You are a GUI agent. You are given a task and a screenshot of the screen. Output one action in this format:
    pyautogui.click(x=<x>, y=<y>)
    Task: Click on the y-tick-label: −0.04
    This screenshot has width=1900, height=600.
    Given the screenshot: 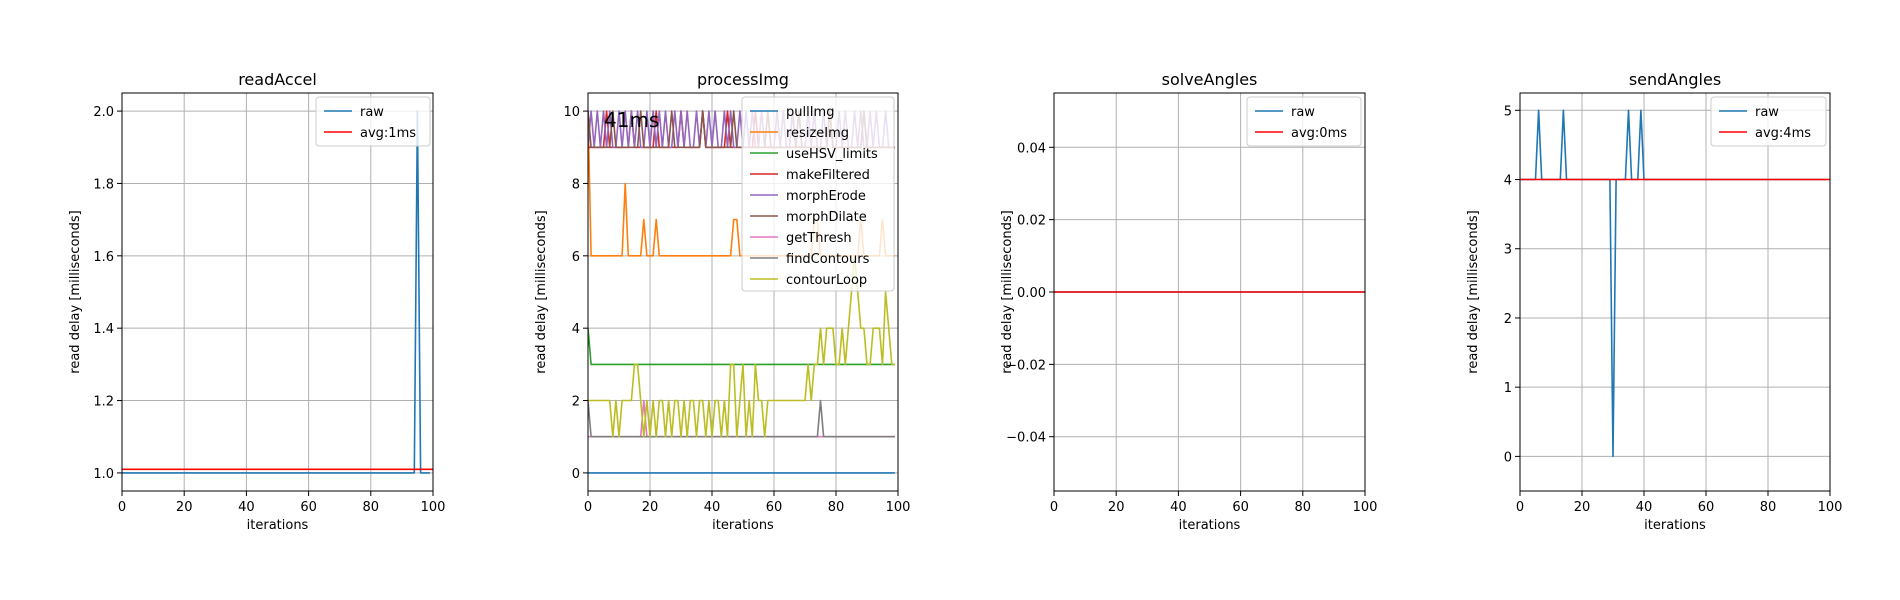 What is the action you would take?
    pyautogui.click(x=1026, y=438)
    